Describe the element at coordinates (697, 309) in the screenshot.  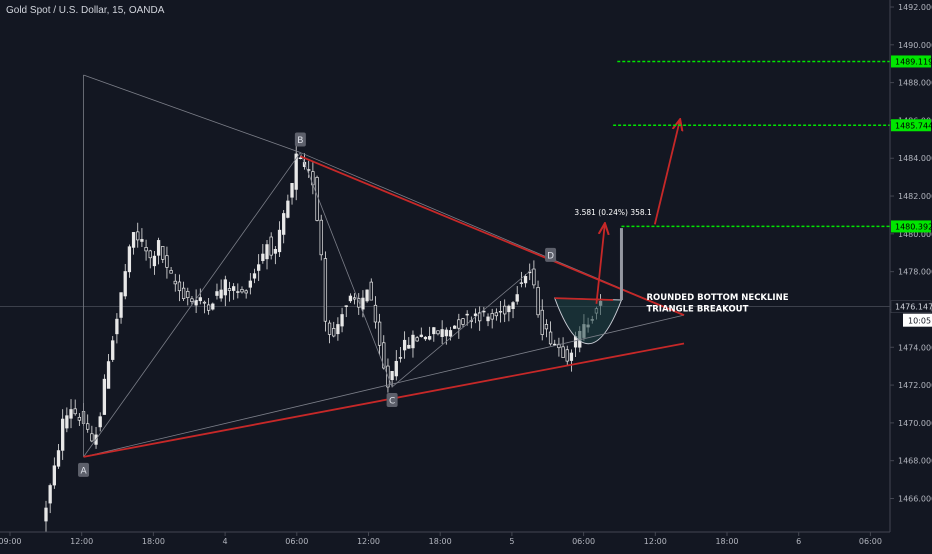
I see `pattern-note: TRIANGLE BREAKOUT` at that location.